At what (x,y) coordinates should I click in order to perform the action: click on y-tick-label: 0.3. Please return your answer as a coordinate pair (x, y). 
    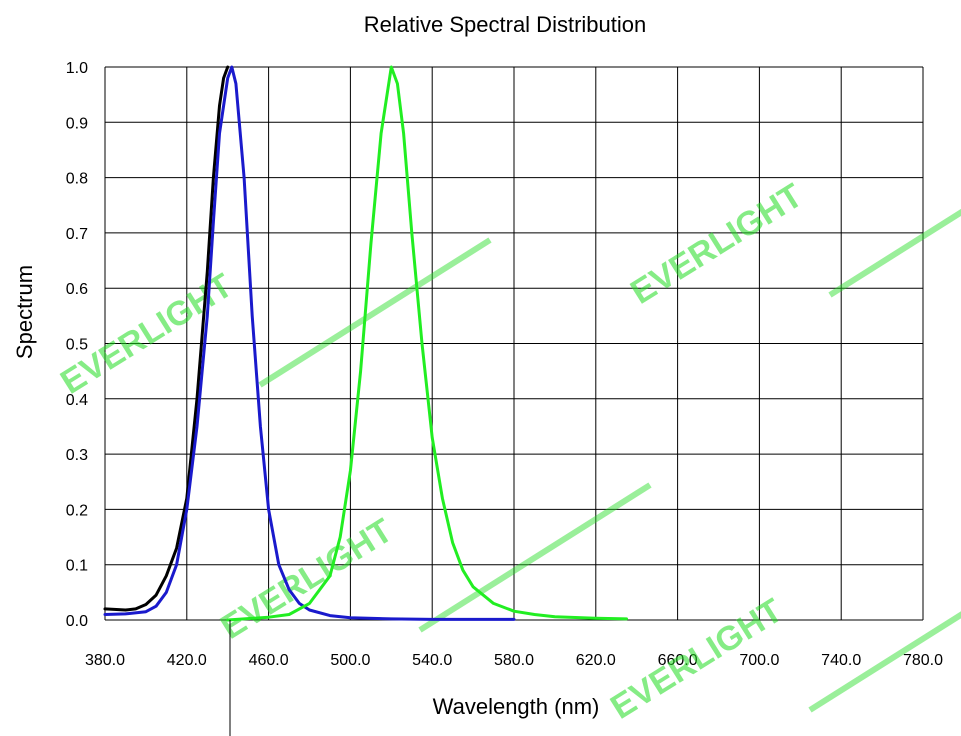
    Looking at the image, I should click on (77, 455).